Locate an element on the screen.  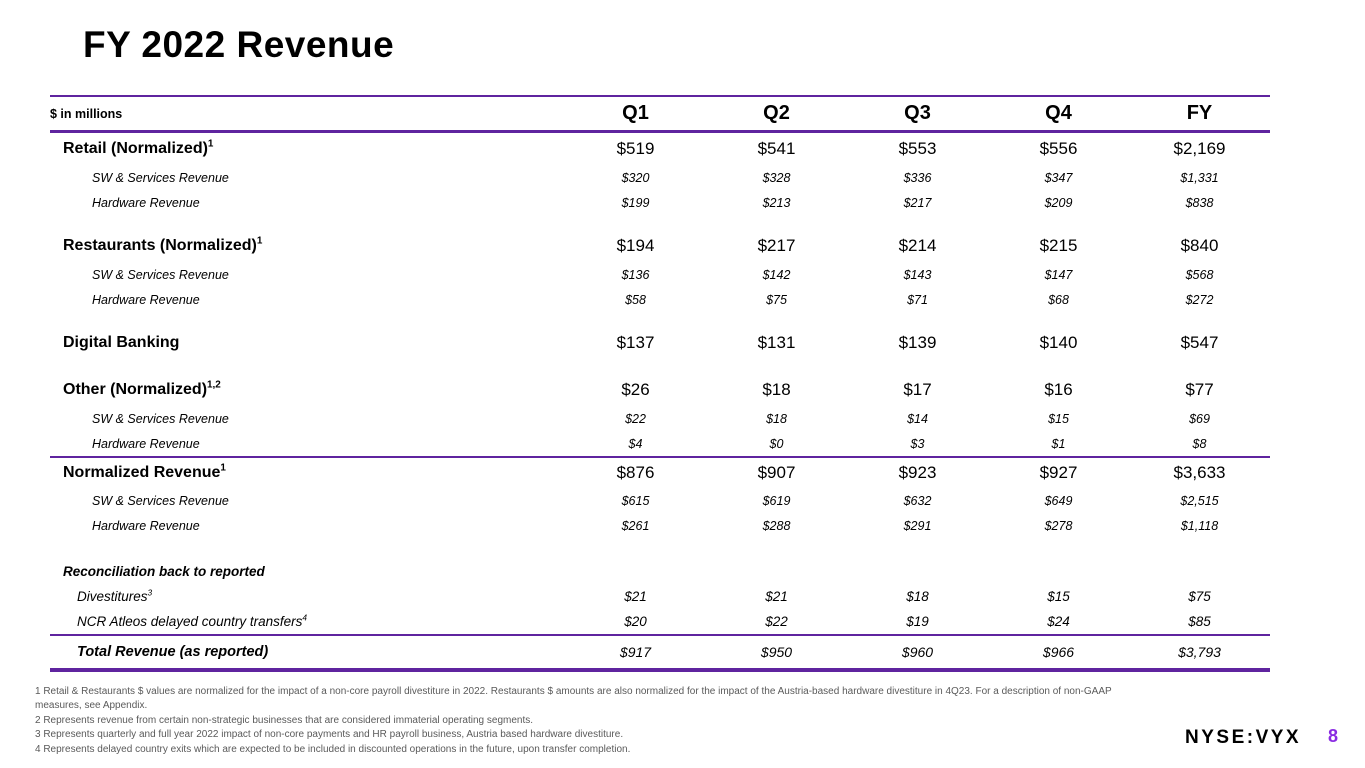
value-cell: $541 is located at coordinates (776, 148).